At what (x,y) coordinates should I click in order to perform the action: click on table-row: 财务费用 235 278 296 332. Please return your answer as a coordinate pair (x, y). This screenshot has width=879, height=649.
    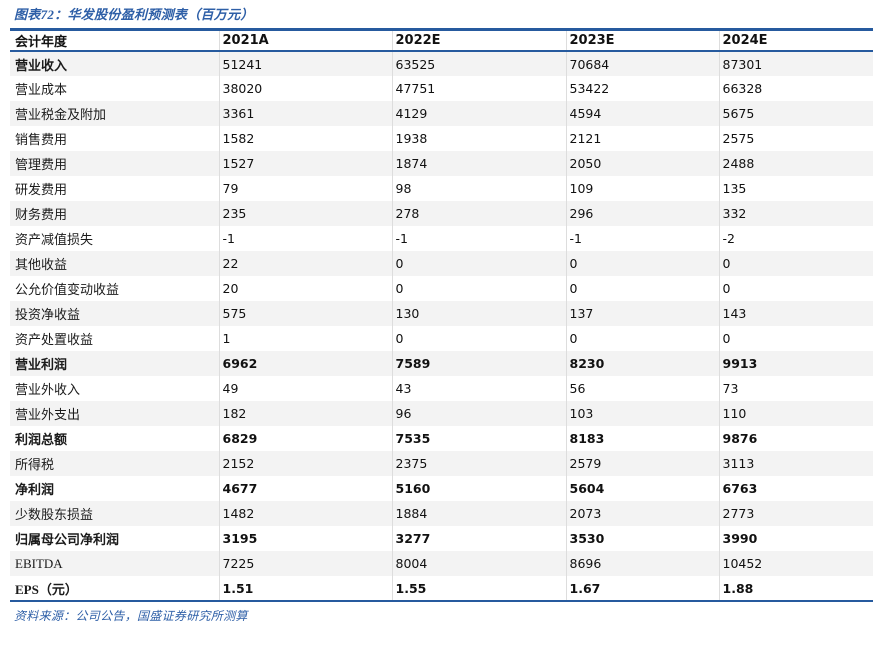
    Looking at the image, I should click on (441, 213).